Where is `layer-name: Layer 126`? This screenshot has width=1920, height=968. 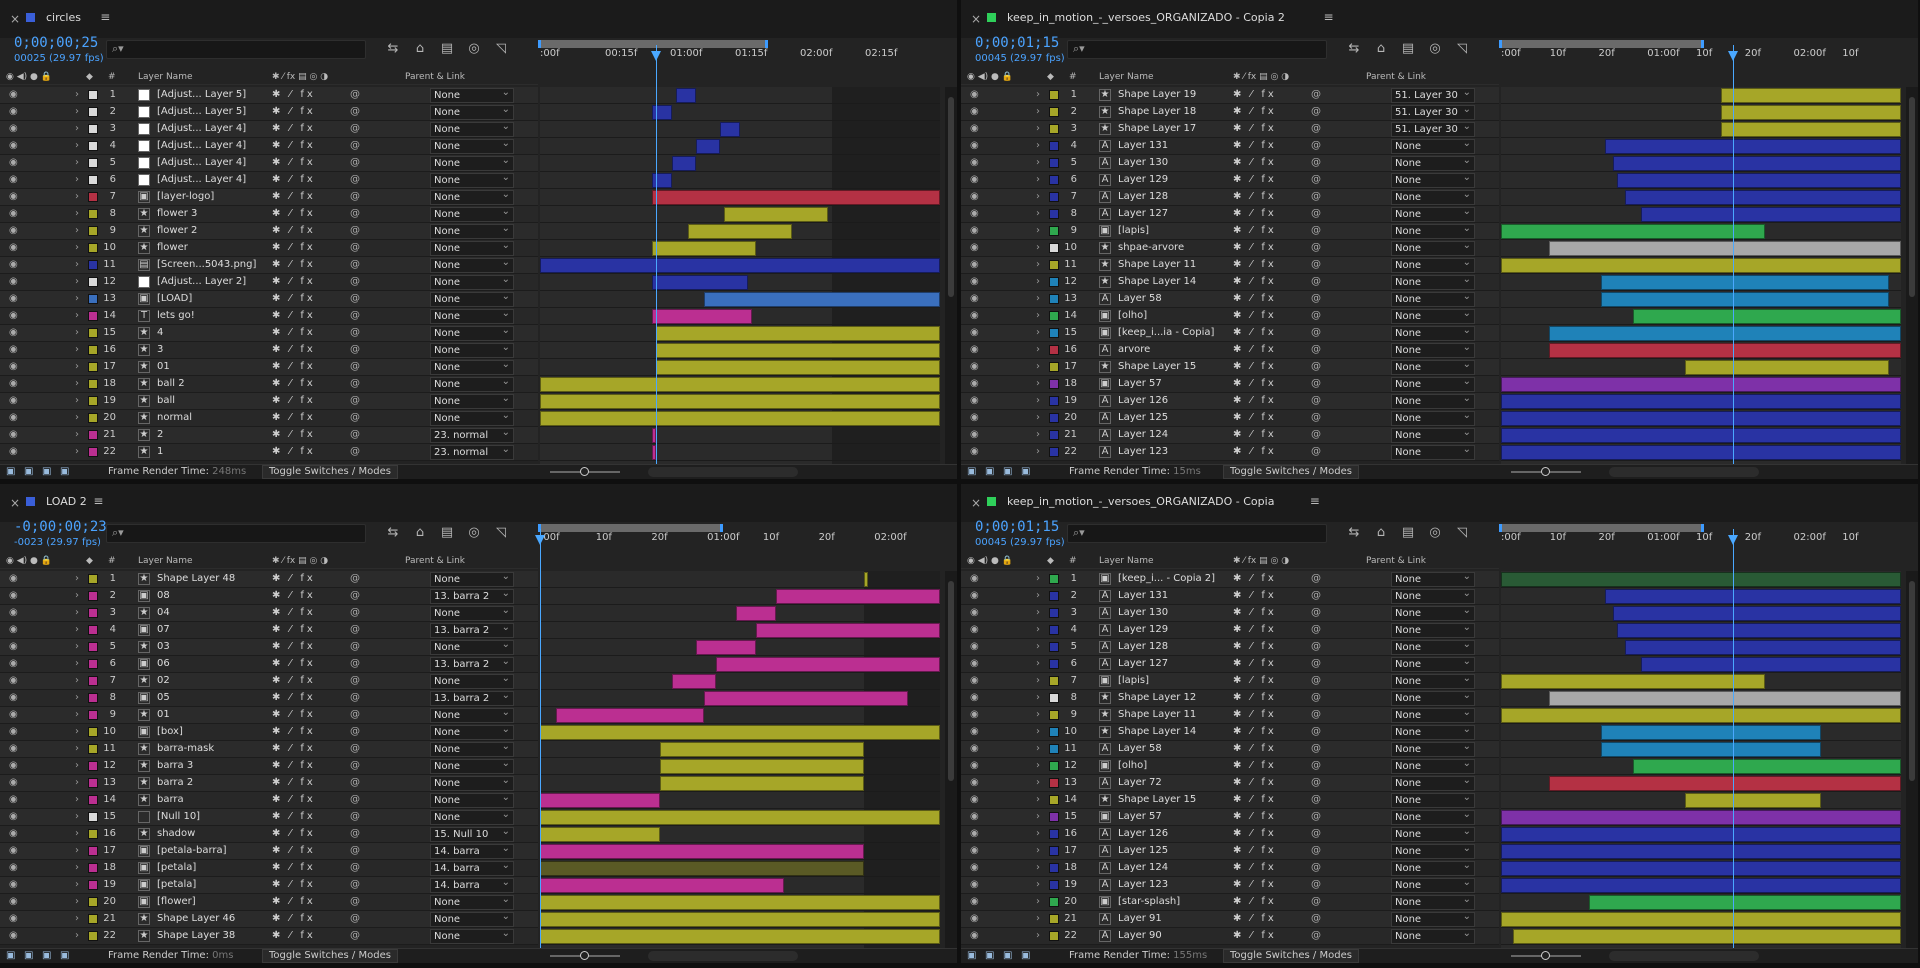 layer-name: Layer 126 is located at coordinates (1143, 400).